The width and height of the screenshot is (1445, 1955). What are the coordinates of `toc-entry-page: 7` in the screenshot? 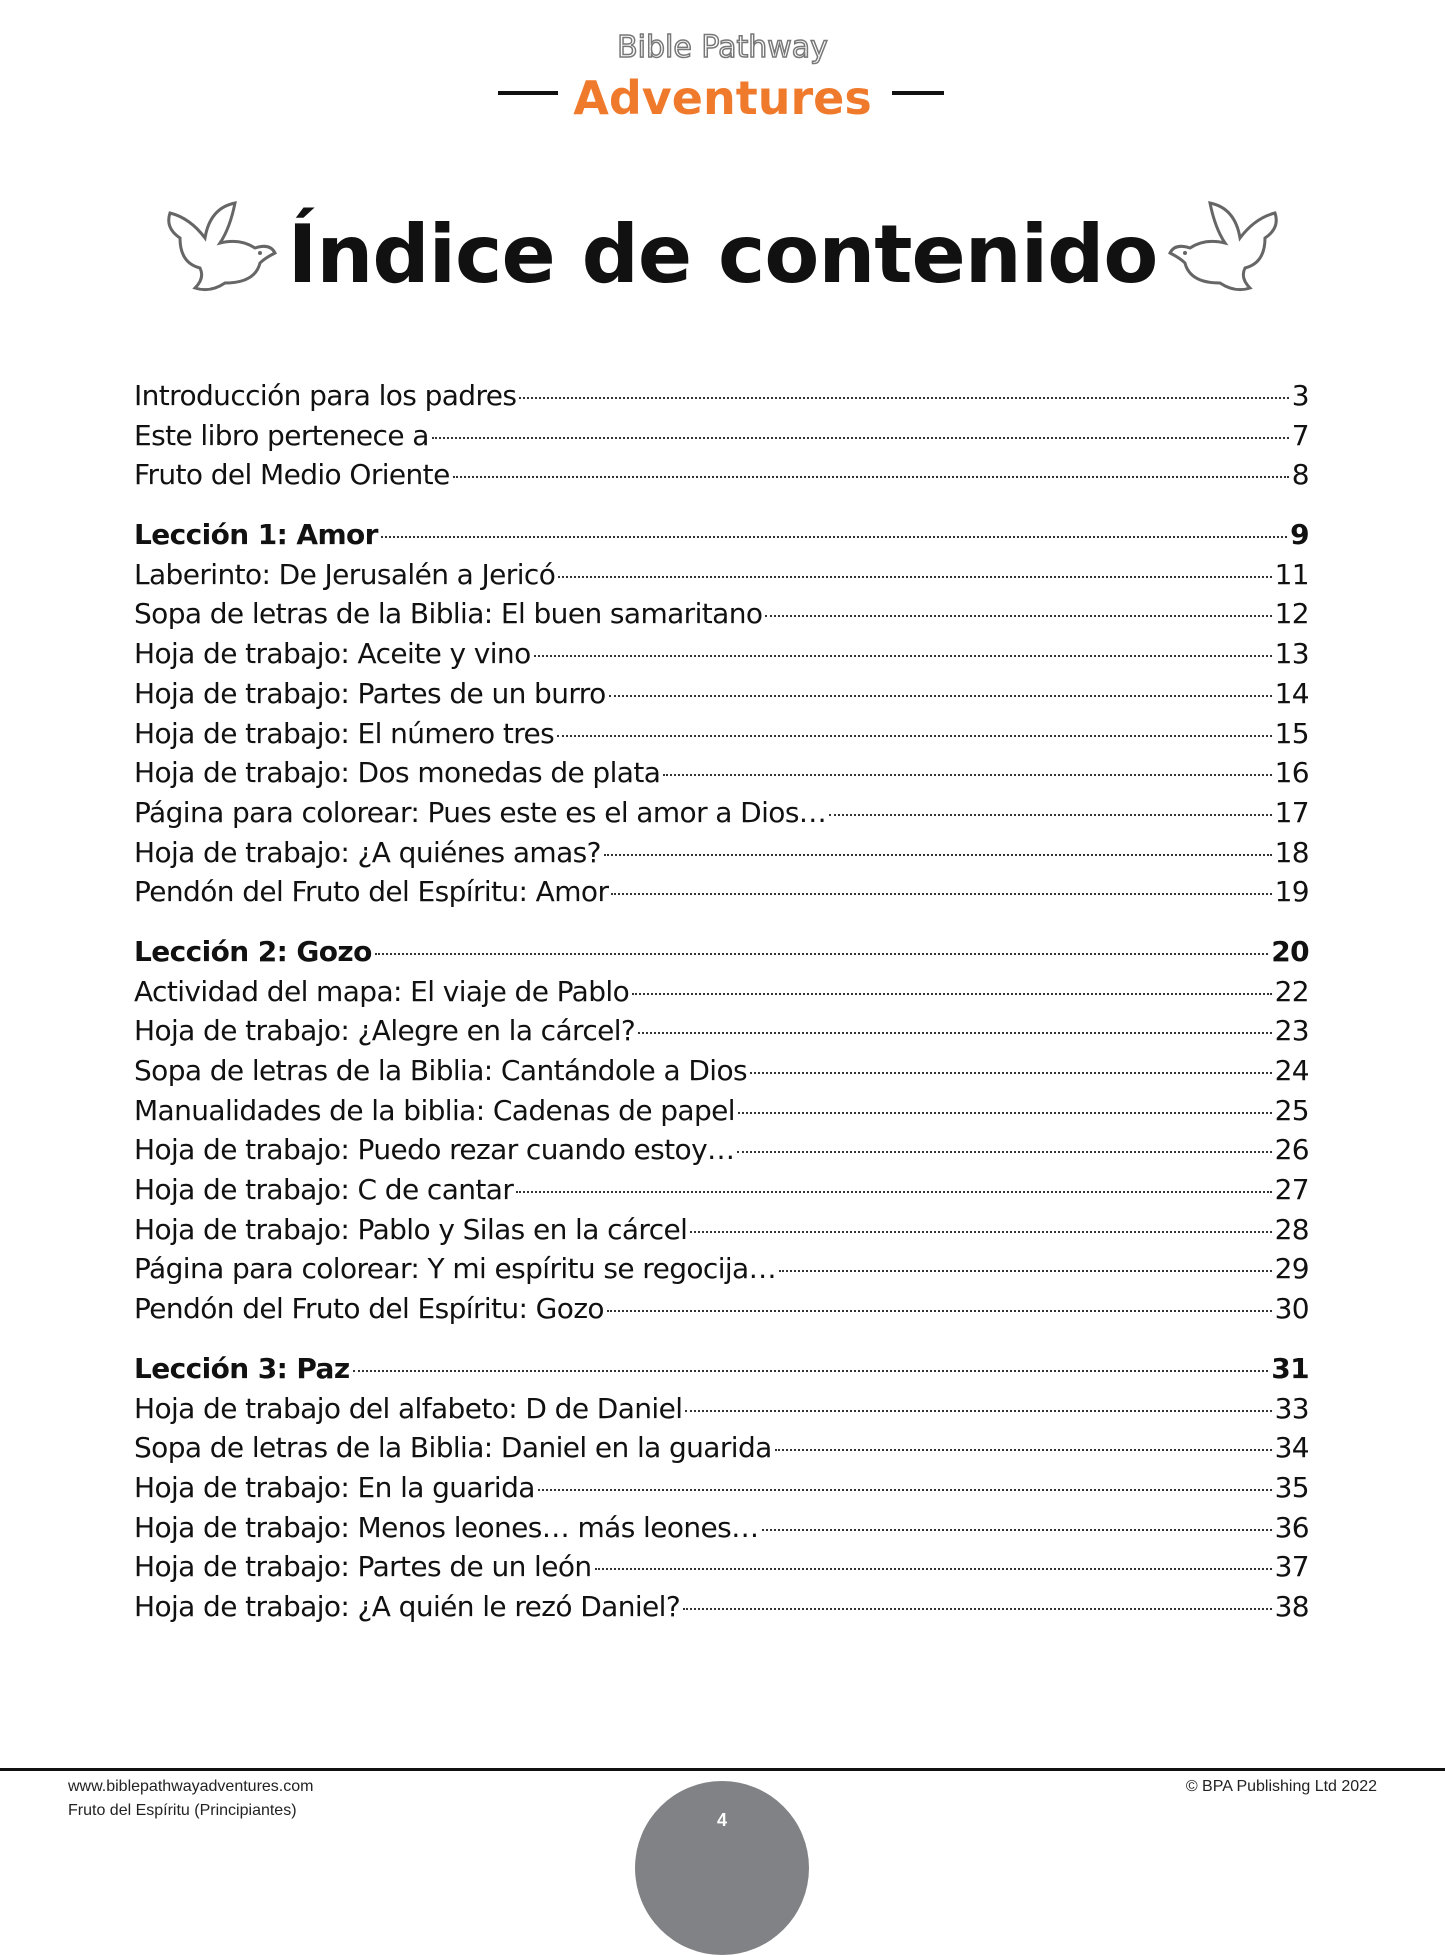 It's located at (1300, 435).